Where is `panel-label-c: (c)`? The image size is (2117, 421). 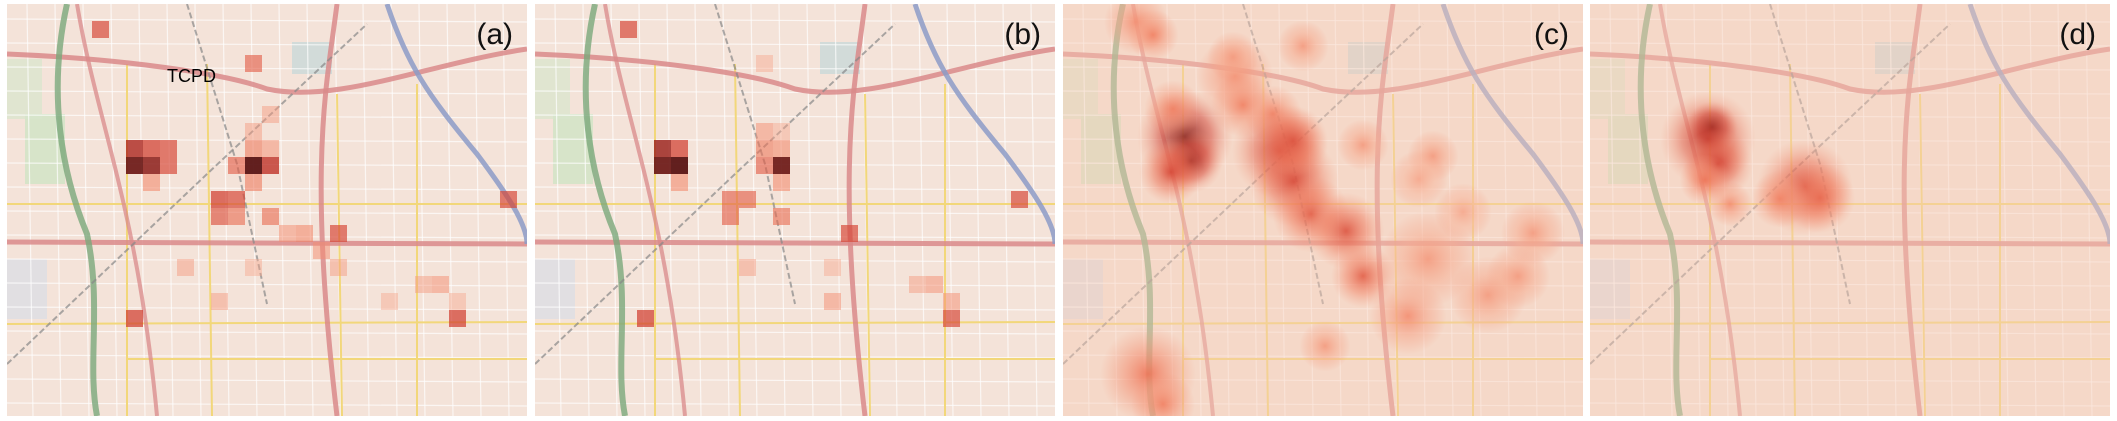 panel-label-c: (c) is located at coordinates (1551, 34).